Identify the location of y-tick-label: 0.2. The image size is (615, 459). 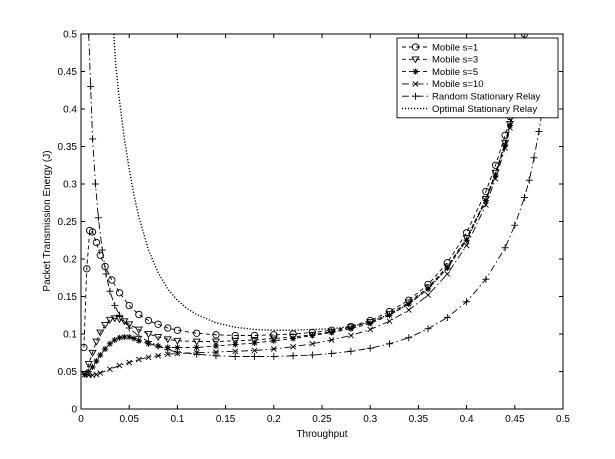
(70, 260).